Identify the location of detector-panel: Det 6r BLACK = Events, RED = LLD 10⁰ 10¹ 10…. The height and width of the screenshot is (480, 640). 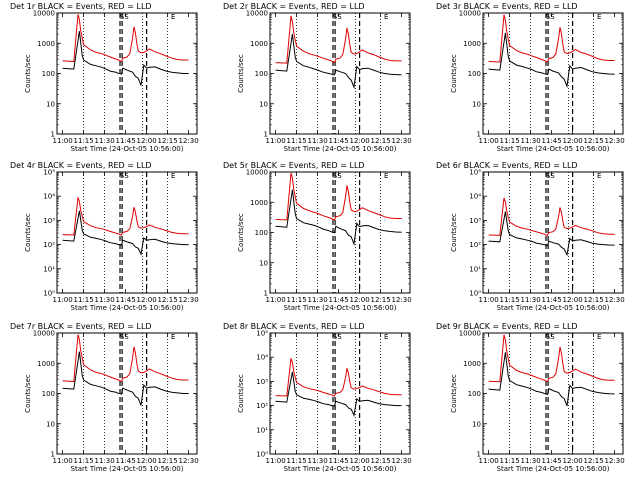
(530, 236).